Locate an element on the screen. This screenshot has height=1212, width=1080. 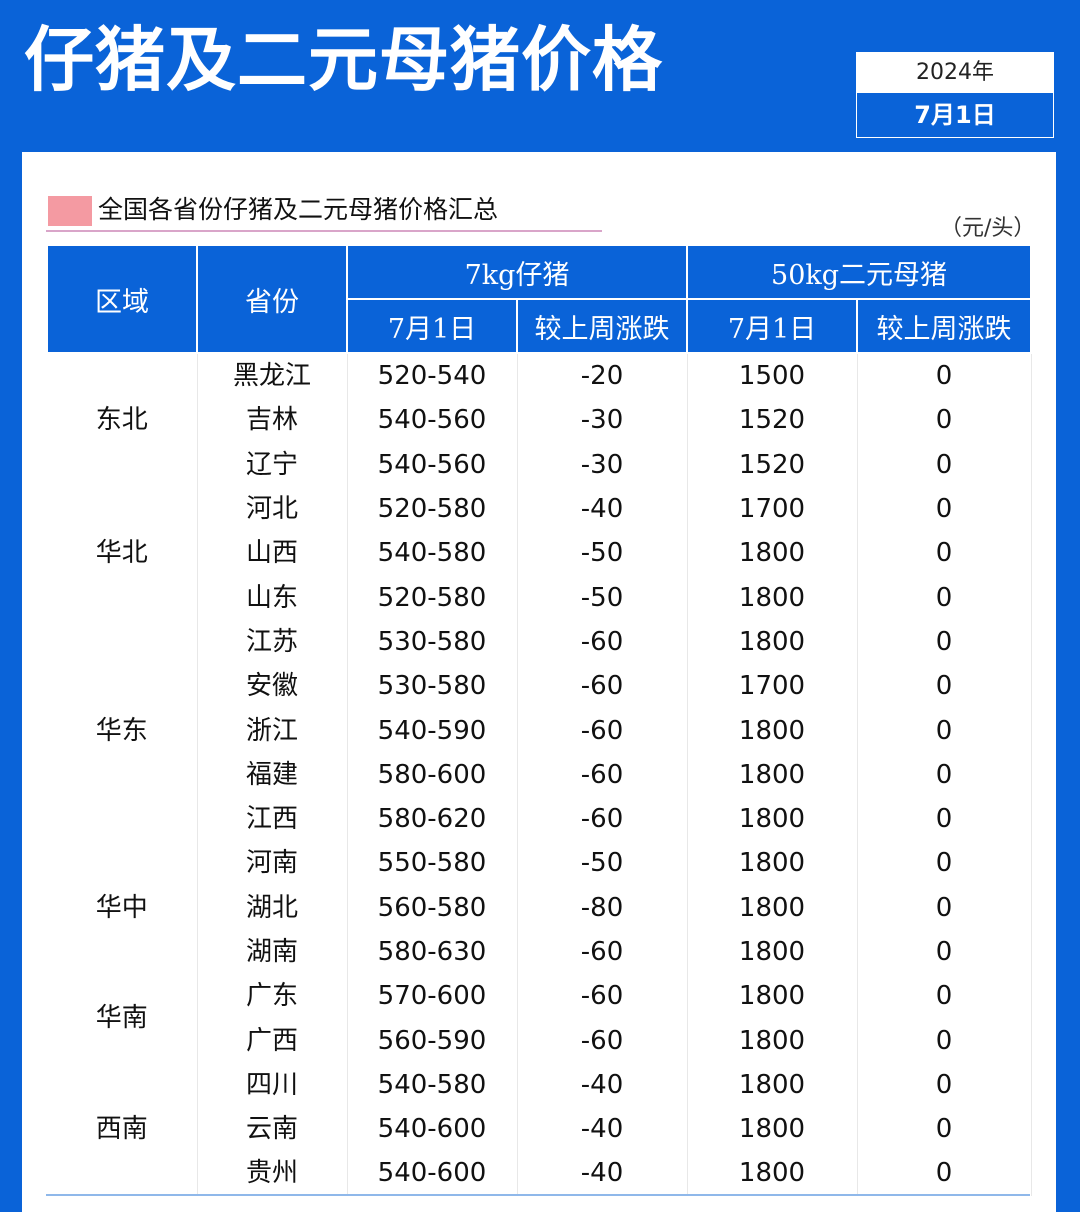
piglet-price-cell: 580-630 is located at coordinates (432, 952).